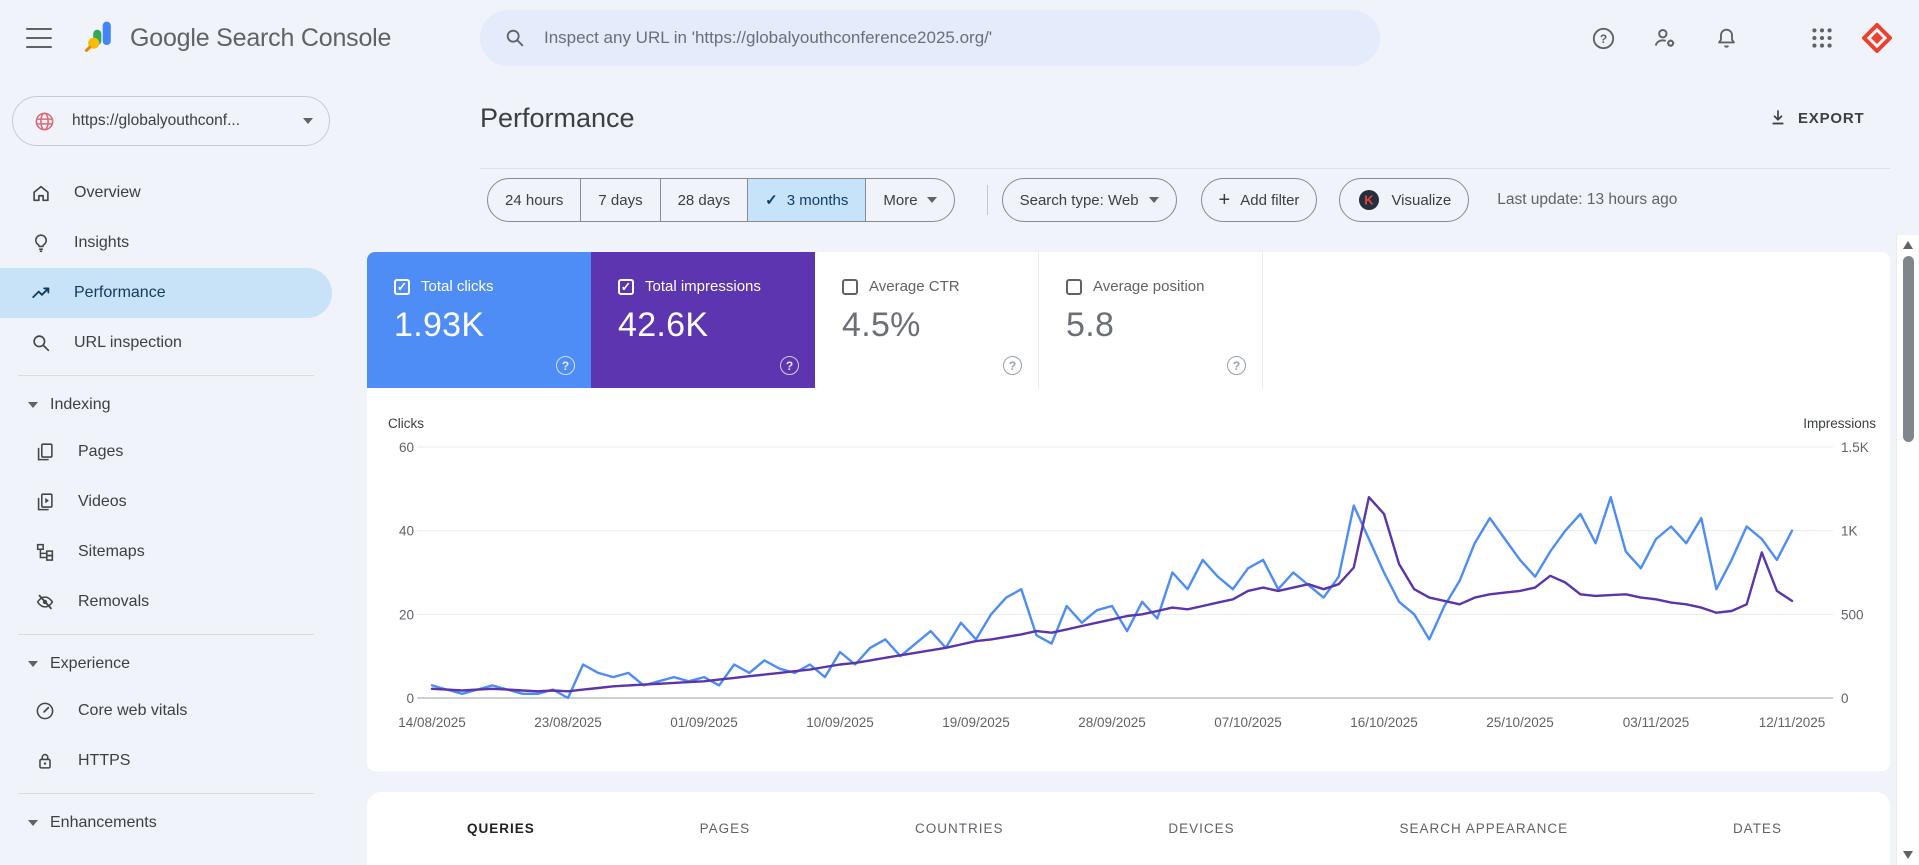 This screenshot has width=1919, height=865. Describe the element at coordinates (1839, 423) in the screenshot. I see `svg-text: Impressions` at that location.